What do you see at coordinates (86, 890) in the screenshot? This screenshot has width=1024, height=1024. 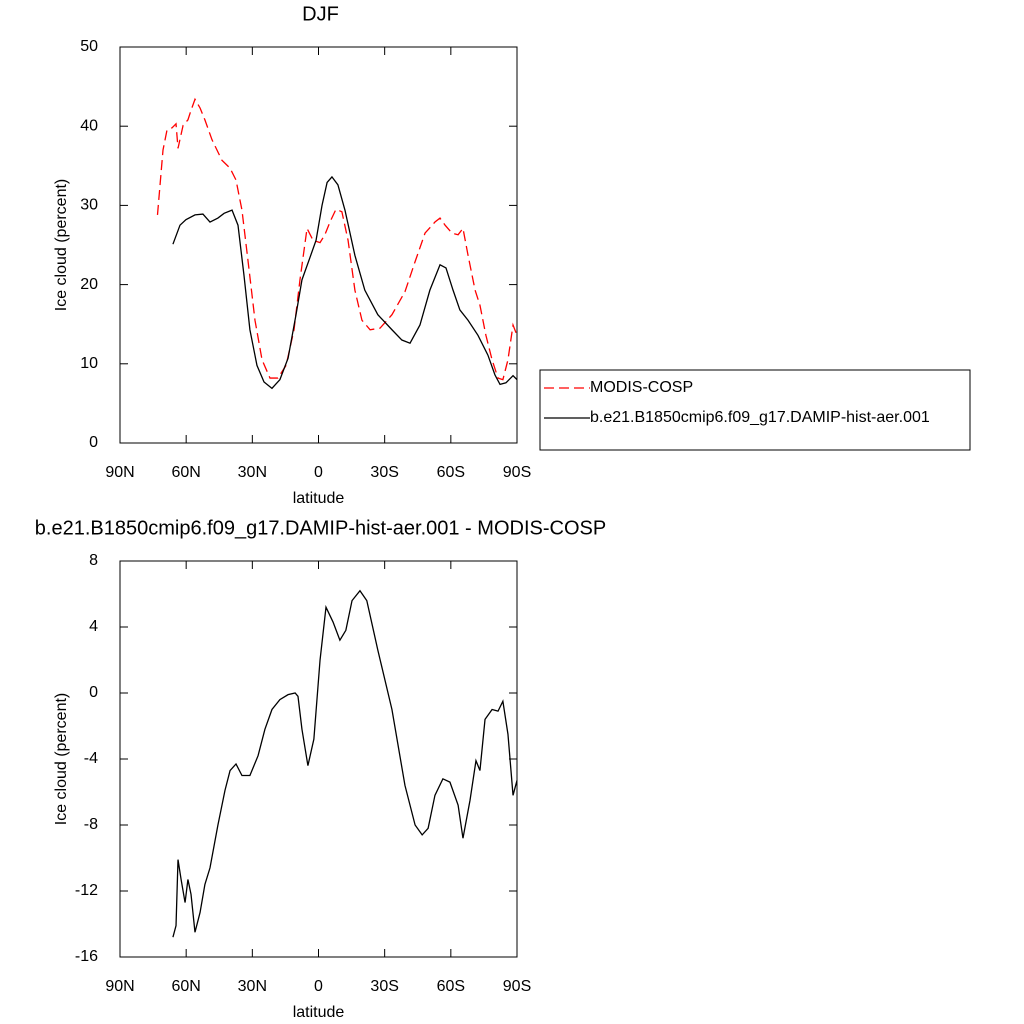 I see `y-tick-label: -12` at bounding box center [86, 890].